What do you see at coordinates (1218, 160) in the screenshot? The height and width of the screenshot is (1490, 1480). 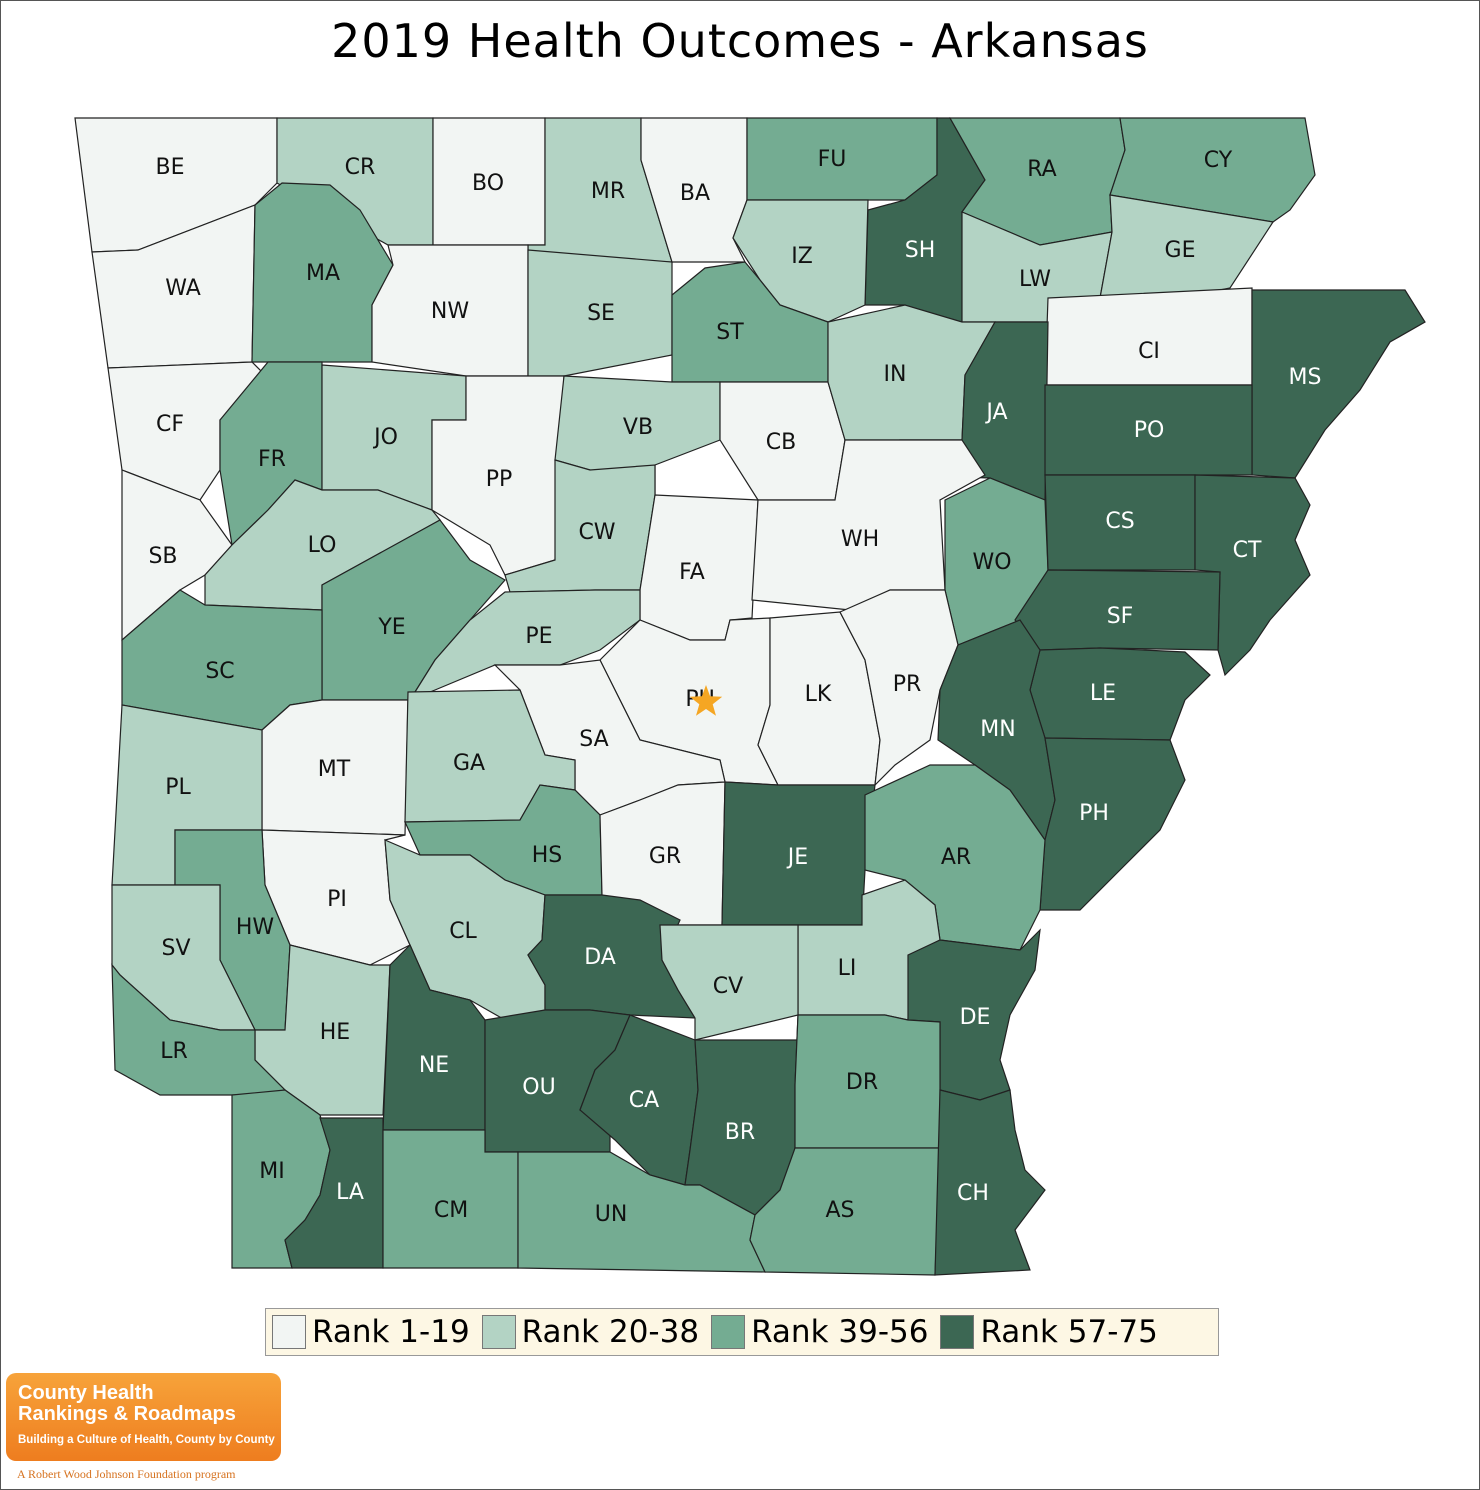 I see `county-label-cy: CY` at bounding box center [1218, 160].